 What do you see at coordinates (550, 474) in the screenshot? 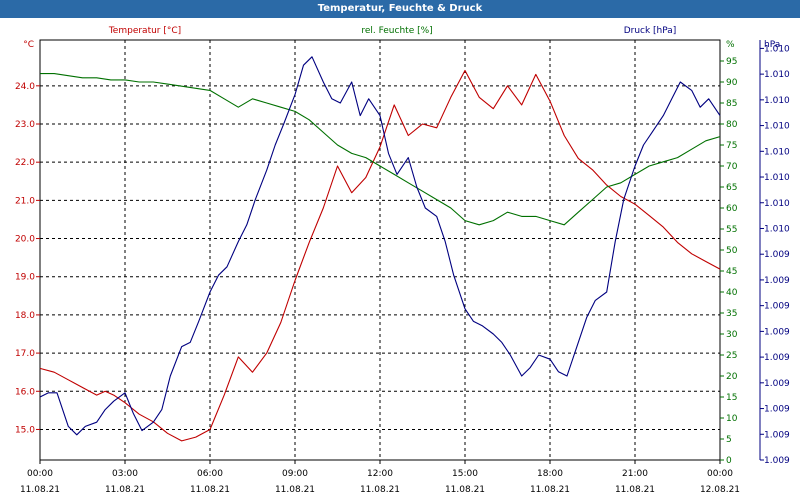
I see `x-tick-time-label: 18:00` at bounding box center [550, 474].